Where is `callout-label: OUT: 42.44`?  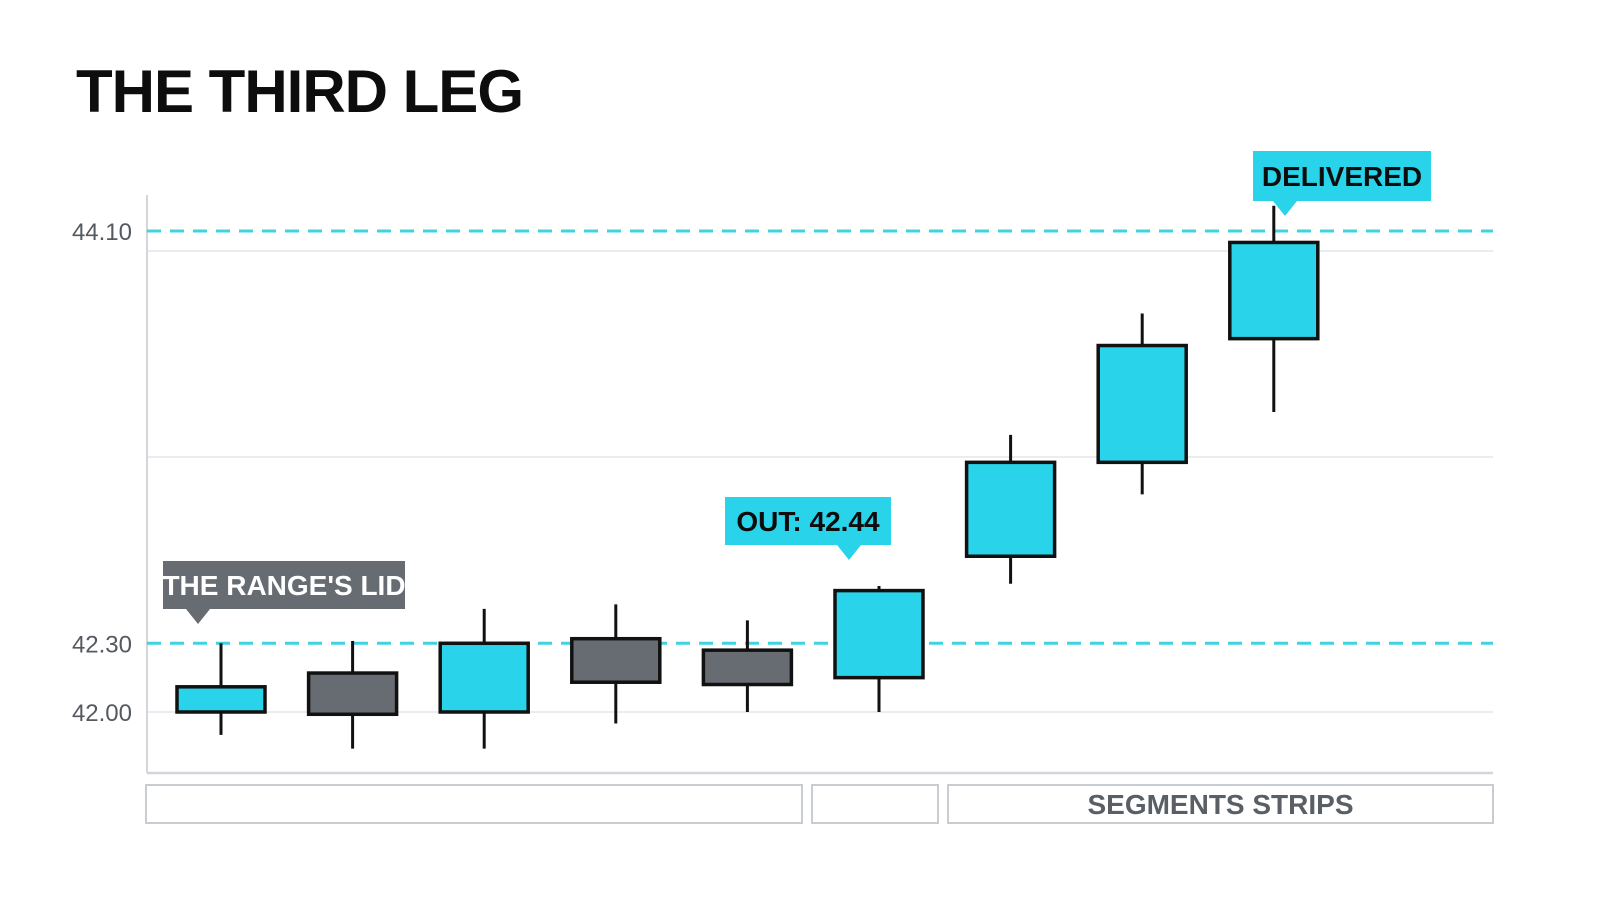
callout-label: OUT: 42.44 is located at coordinates (808, 521).